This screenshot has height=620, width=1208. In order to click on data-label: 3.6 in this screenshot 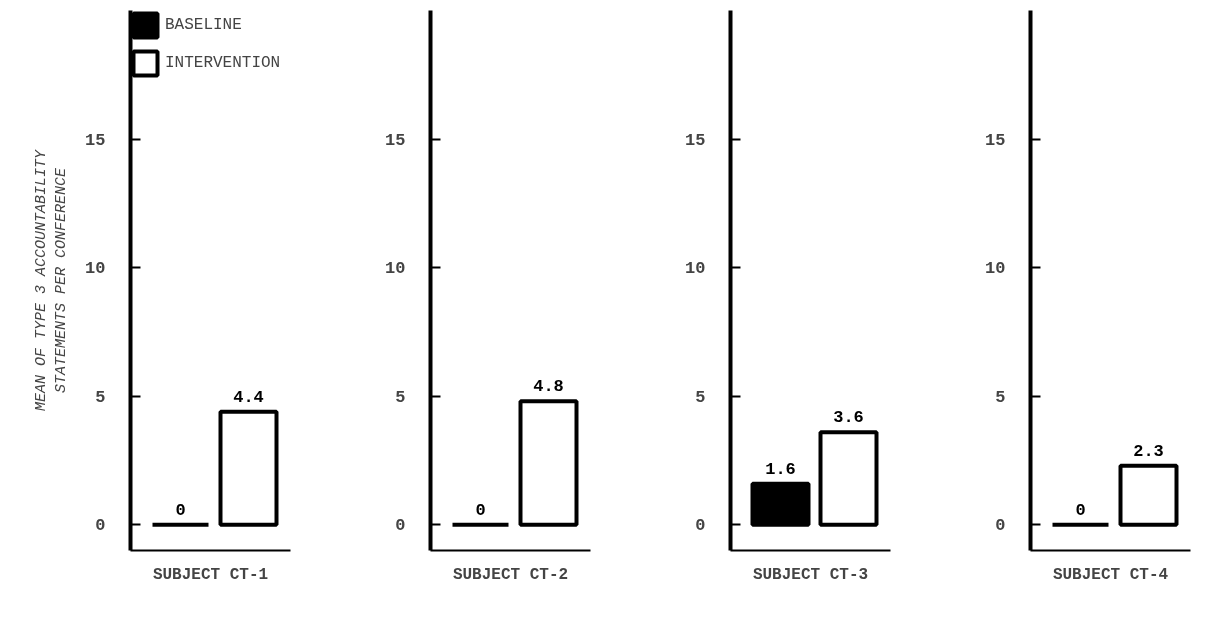, I will do `click(848, 418)`.